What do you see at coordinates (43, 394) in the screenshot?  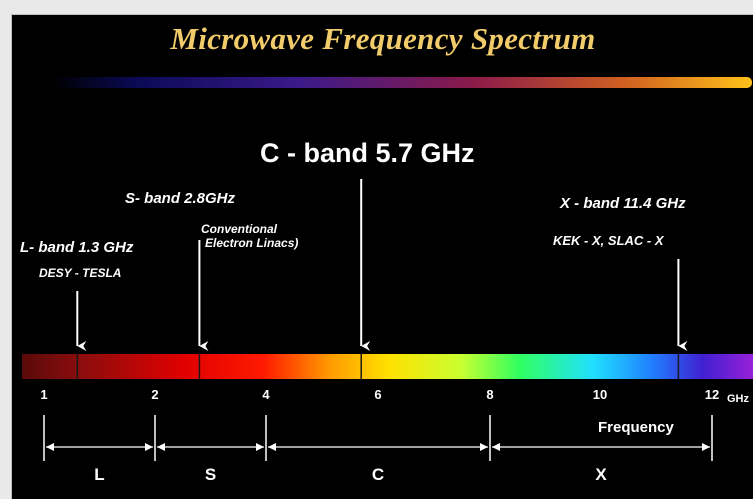 I see `tick-label: 1` at bounding box center [43, 394].